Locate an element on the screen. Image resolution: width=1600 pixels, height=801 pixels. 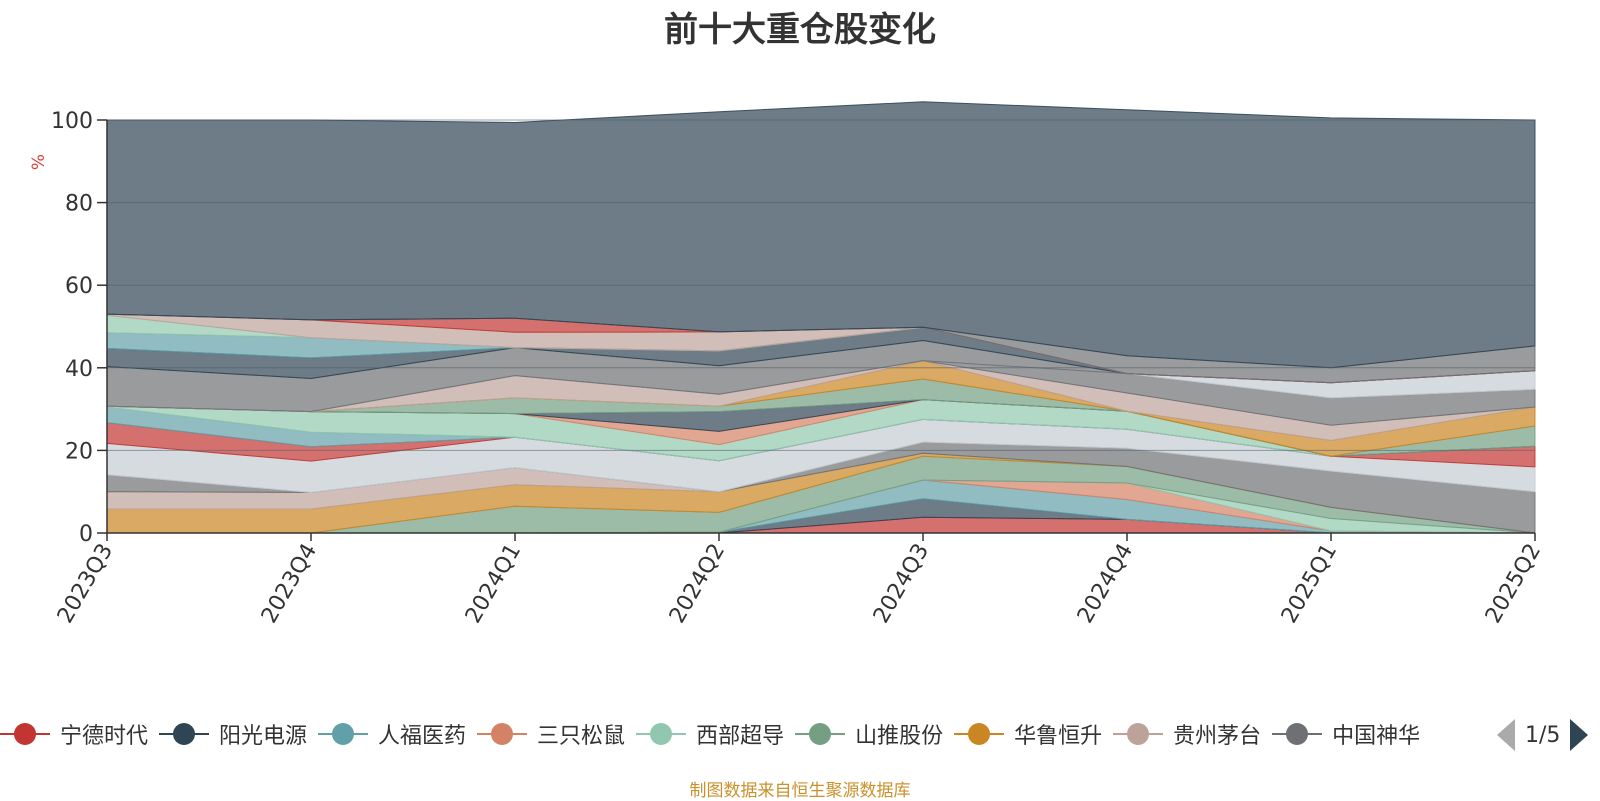
x-tick-label: 2023Q4 is located at coordinates (289, 584).